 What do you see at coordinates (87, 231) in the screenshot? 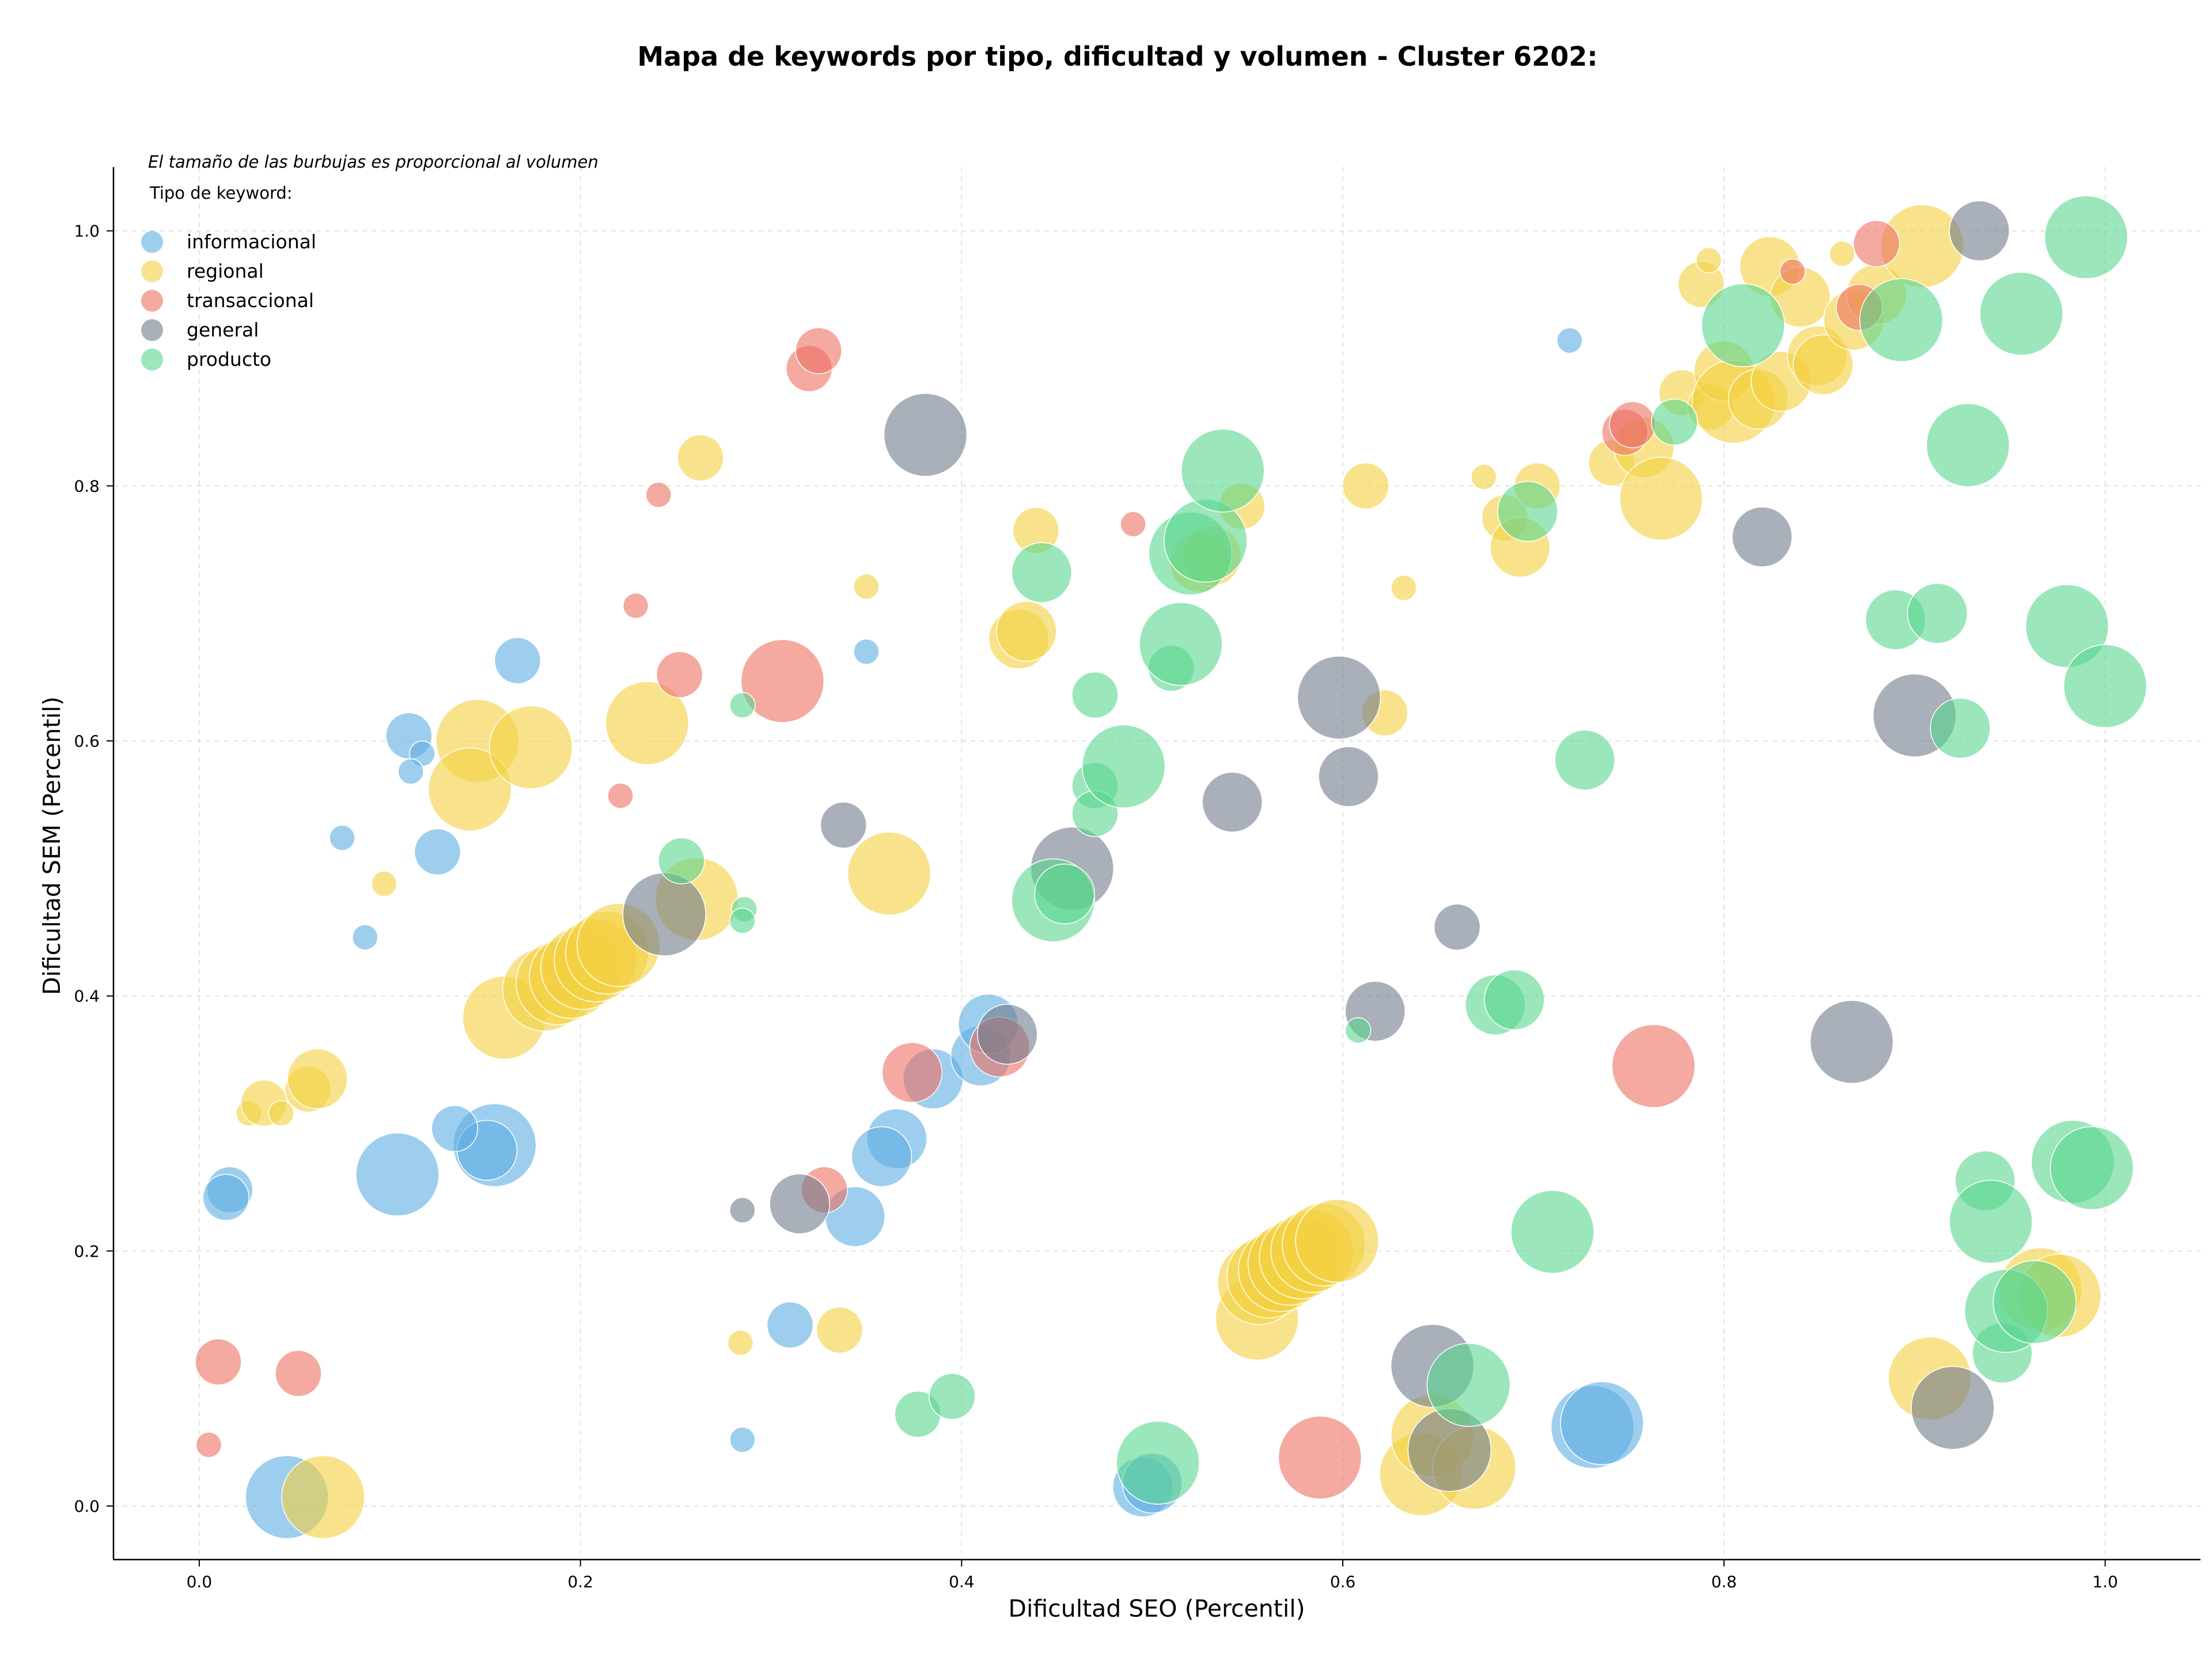
I see `y-tick-label: 1.0` at bounding box center [87, 231].